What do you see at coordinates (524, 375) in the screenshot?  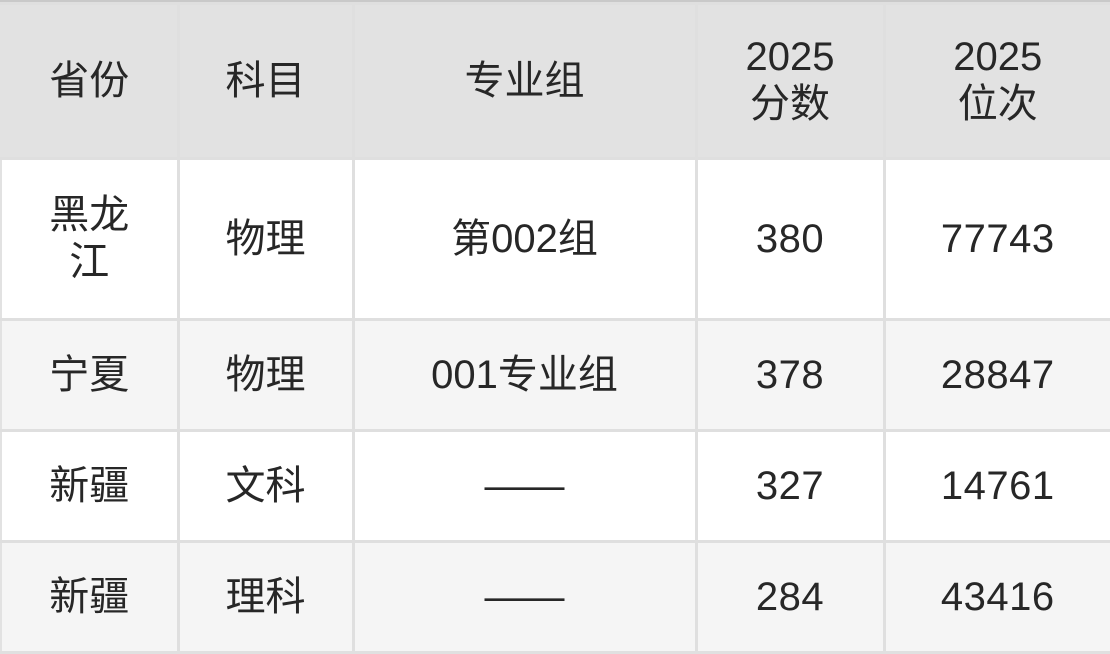 I see `cell-group: 001专业组` at bounding box center [524, 375].